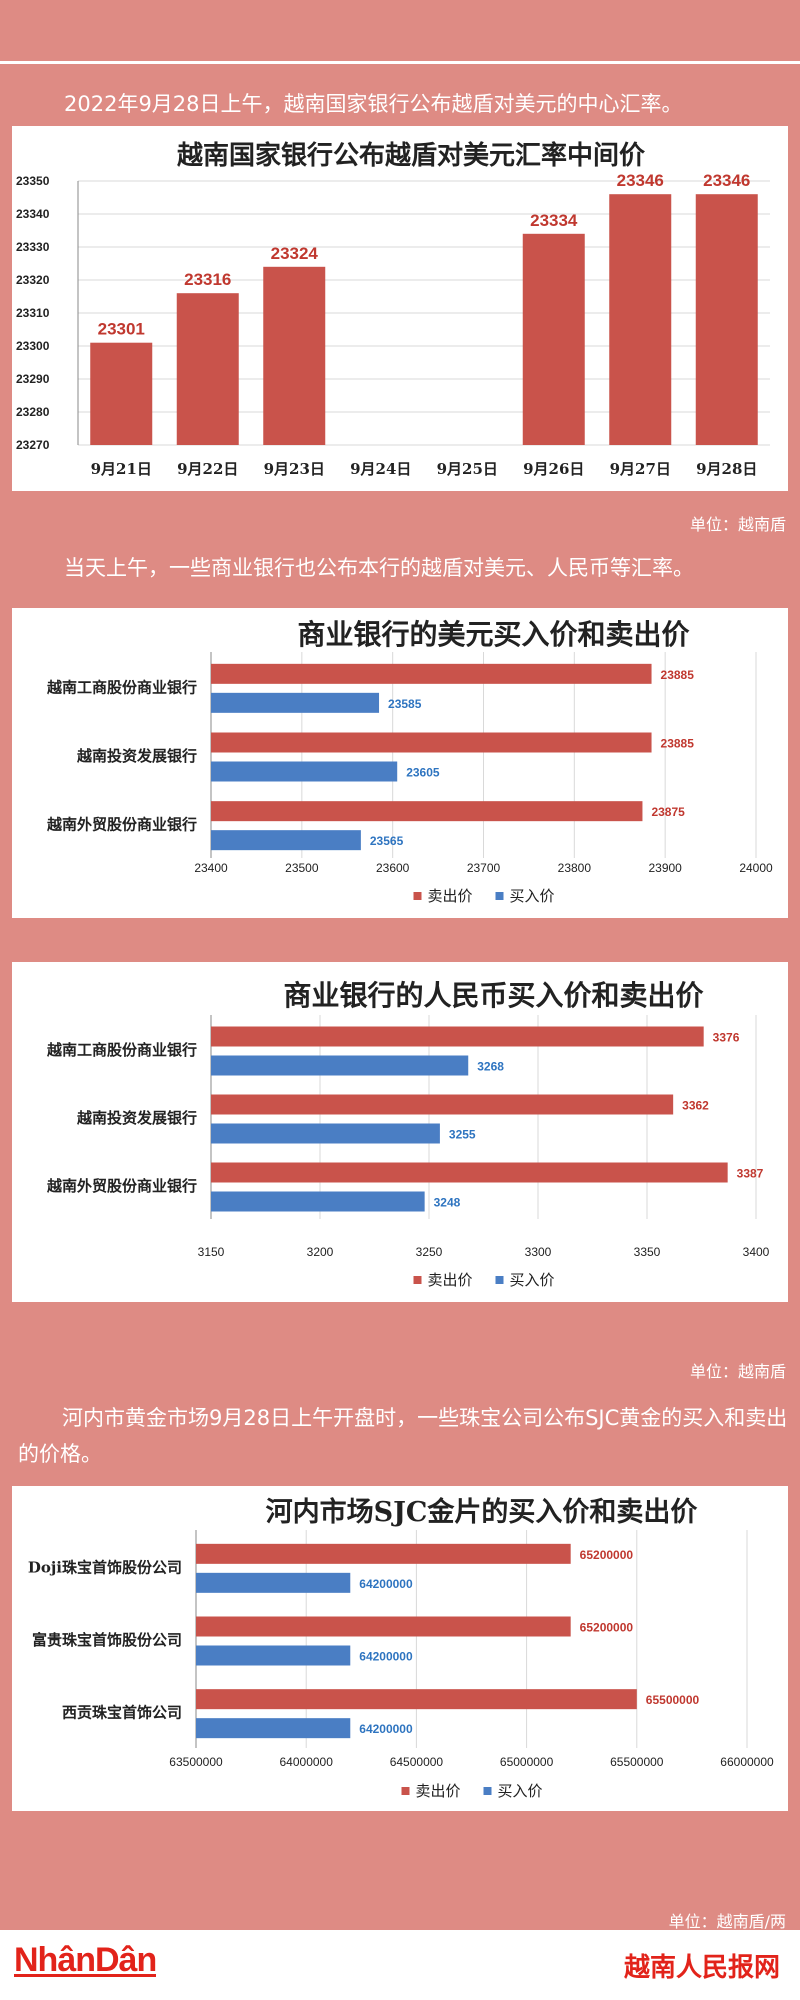 This screenshot has height=2000, width=800. What do you see at coordinates (121, 469) in the screenshot?
I see `x-tick-label: 9月21日` at bounding box center [121, 469].